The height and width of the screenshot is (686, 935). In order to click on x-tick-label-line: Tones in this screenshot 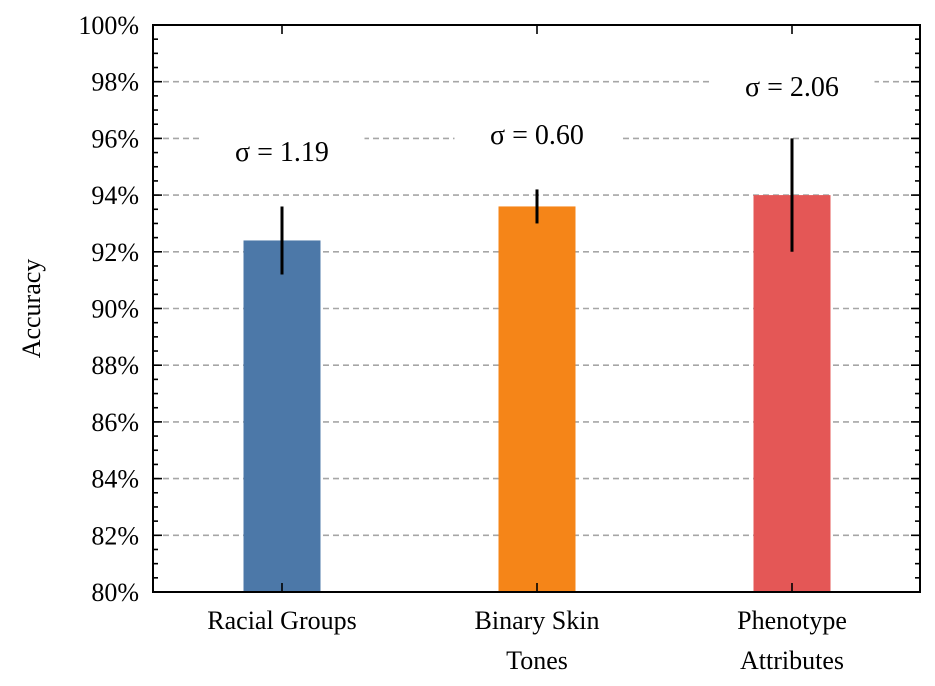, I will do `click(537, 660)`.